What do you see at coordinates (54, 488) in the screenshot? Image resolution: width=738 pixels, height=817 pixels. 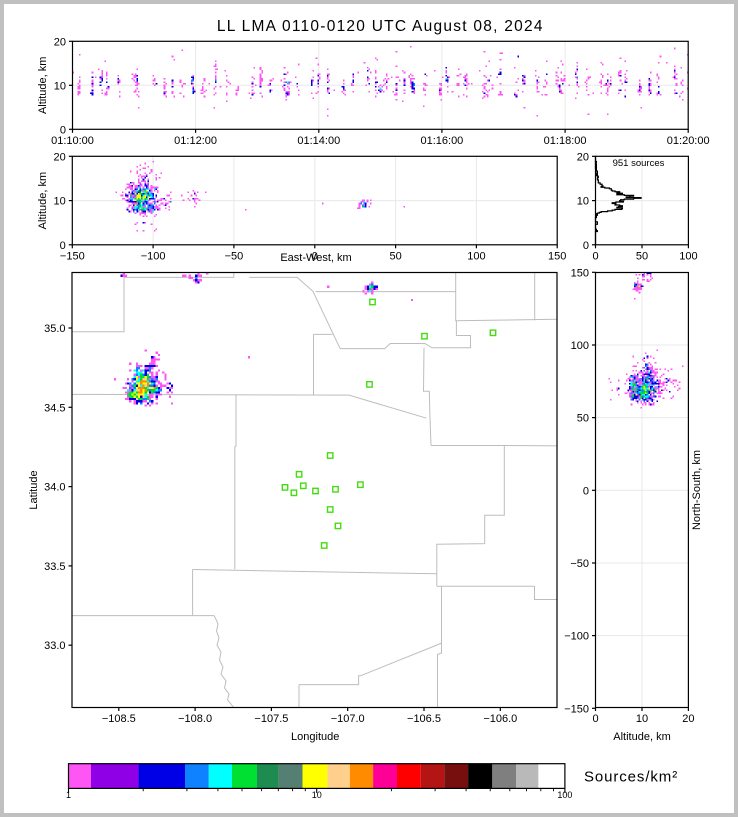 I see `svg-text: 34.0` at bounding box center [54, 488].